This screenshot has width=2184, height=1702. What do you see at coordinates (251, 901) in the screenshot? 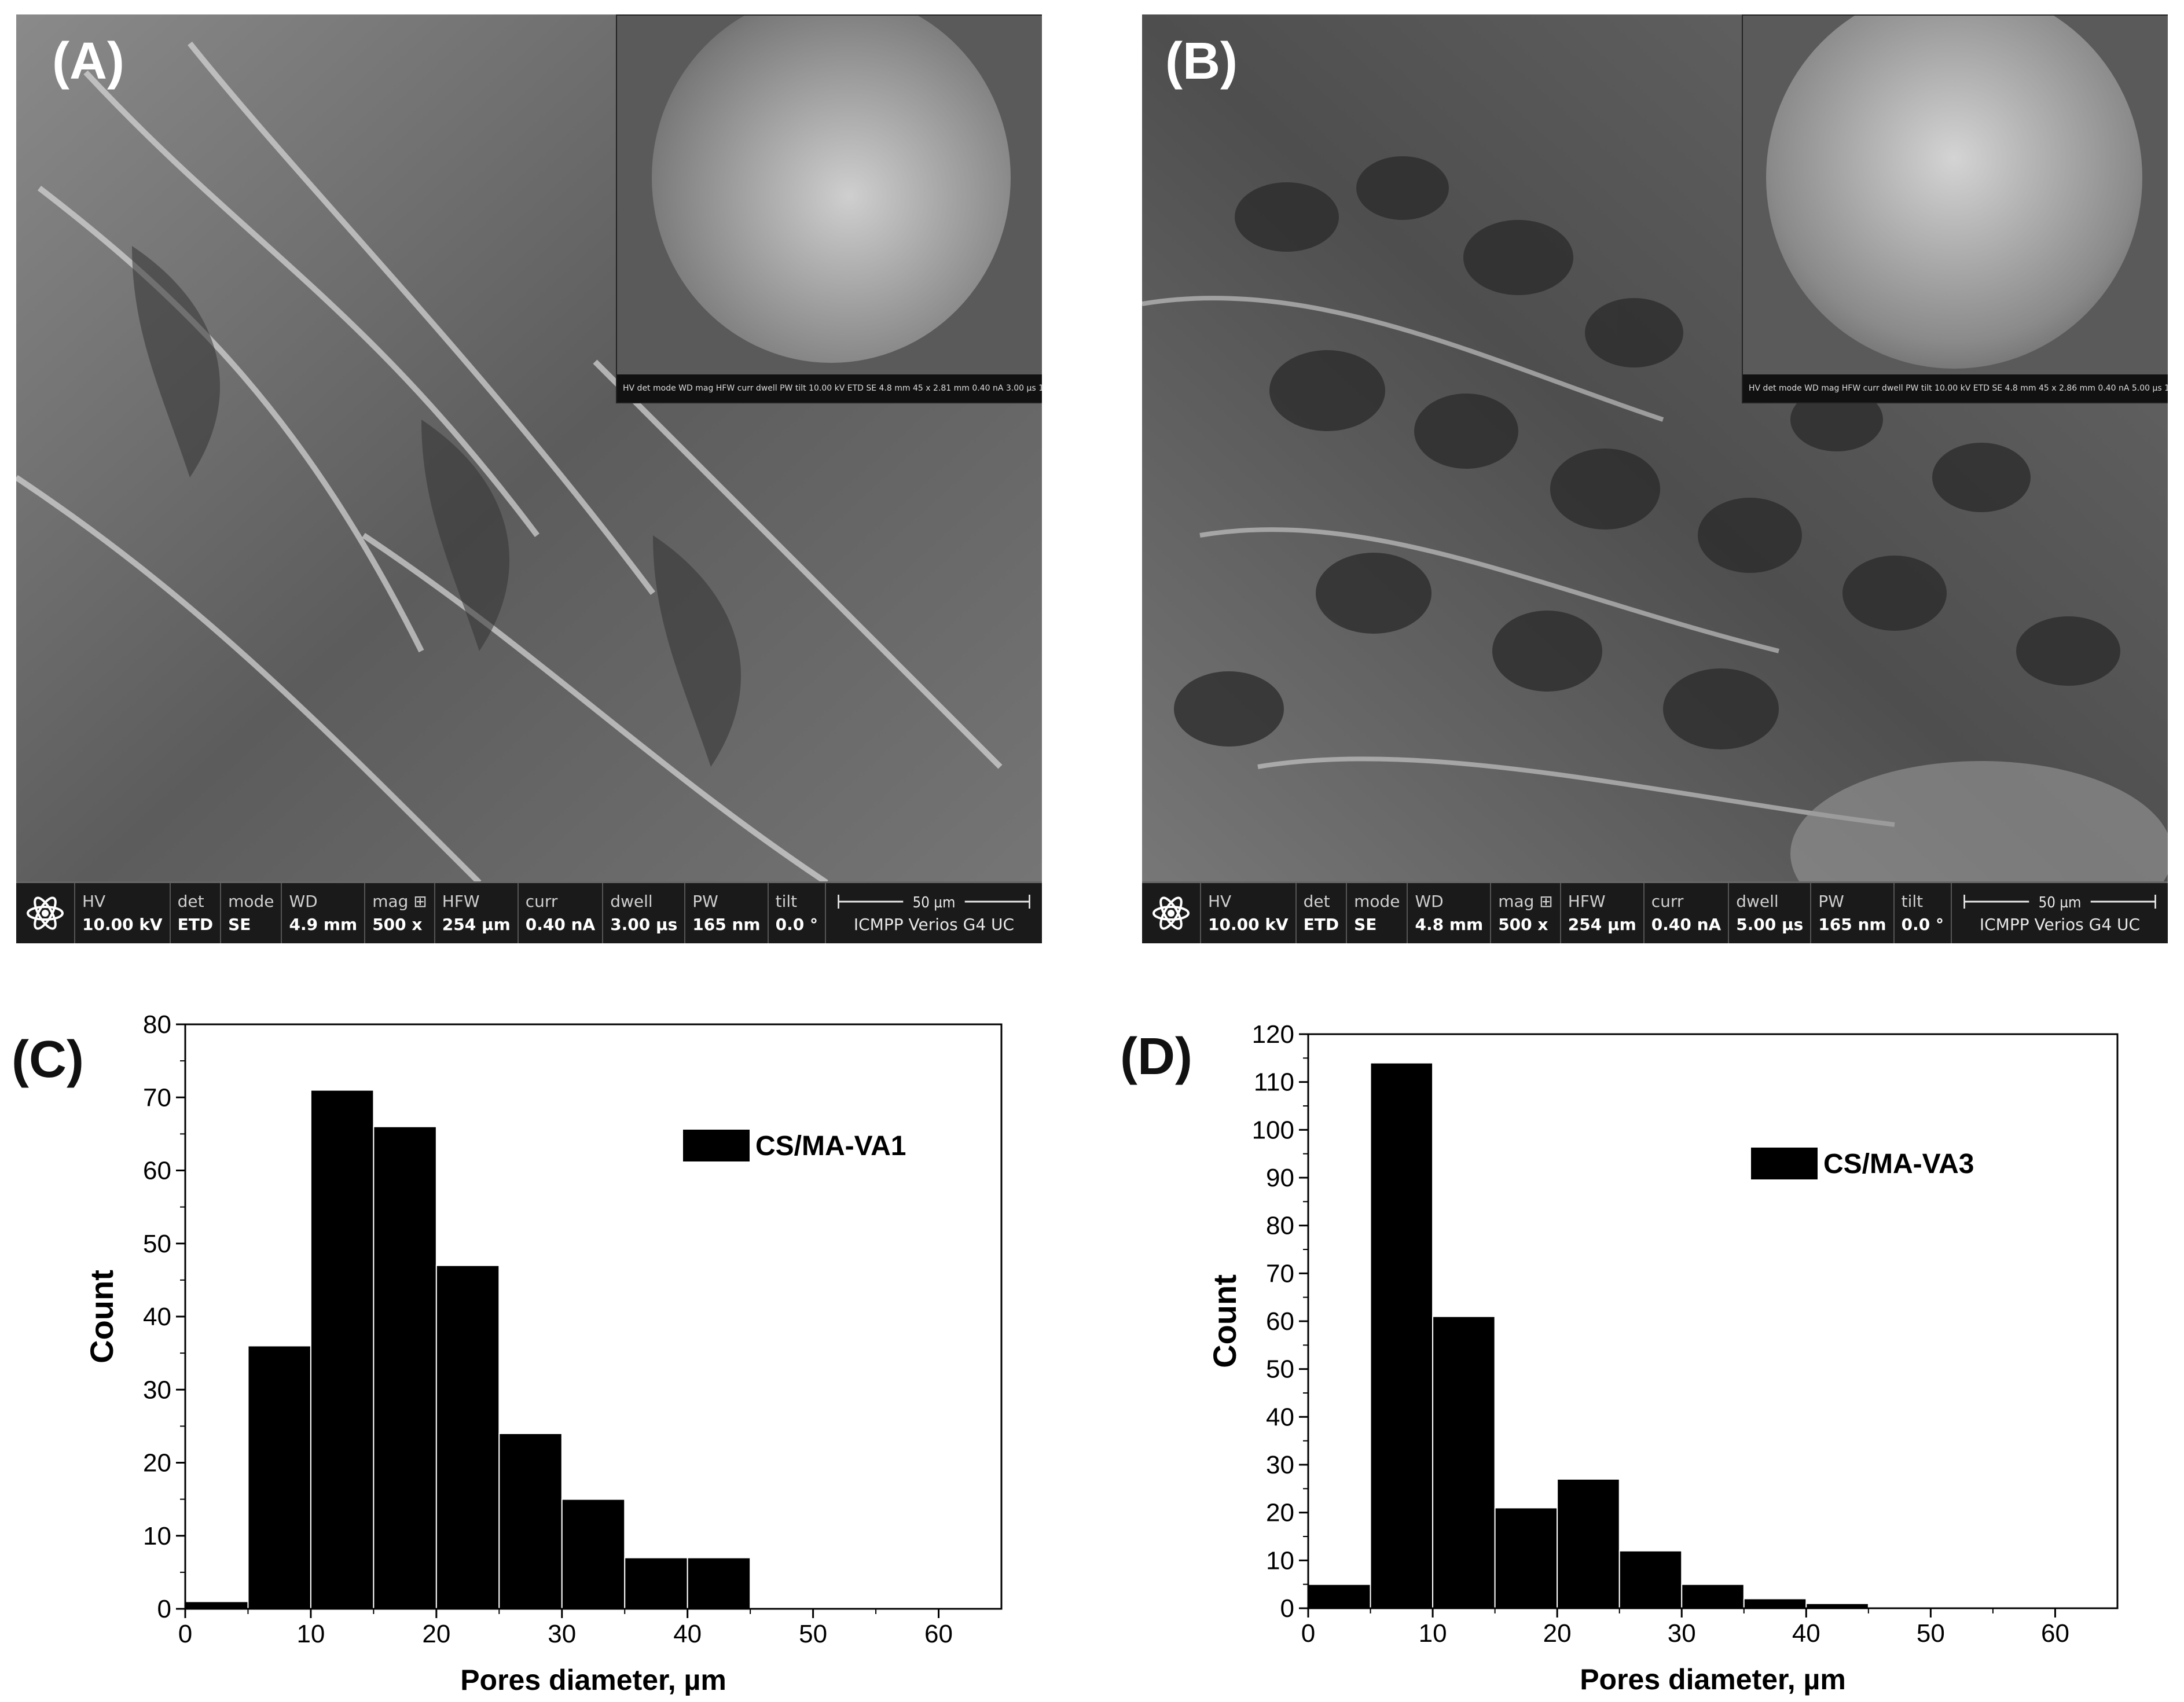
I see `info-column-header: mode` at bounding box center [251, 901].